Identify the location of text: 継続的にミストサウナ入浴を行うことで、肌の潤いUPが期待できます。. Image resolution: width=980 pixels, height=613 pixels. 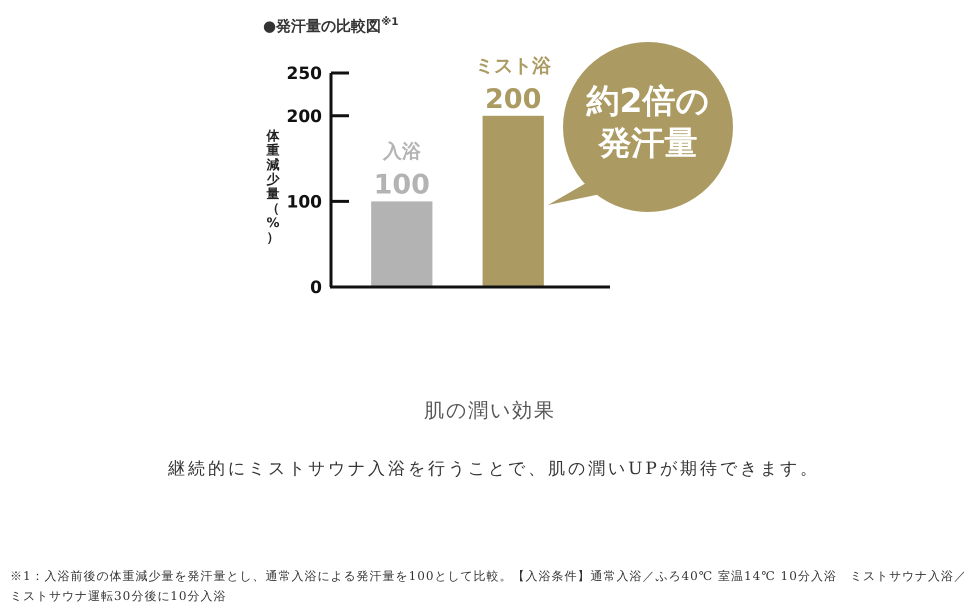
(493, 469).